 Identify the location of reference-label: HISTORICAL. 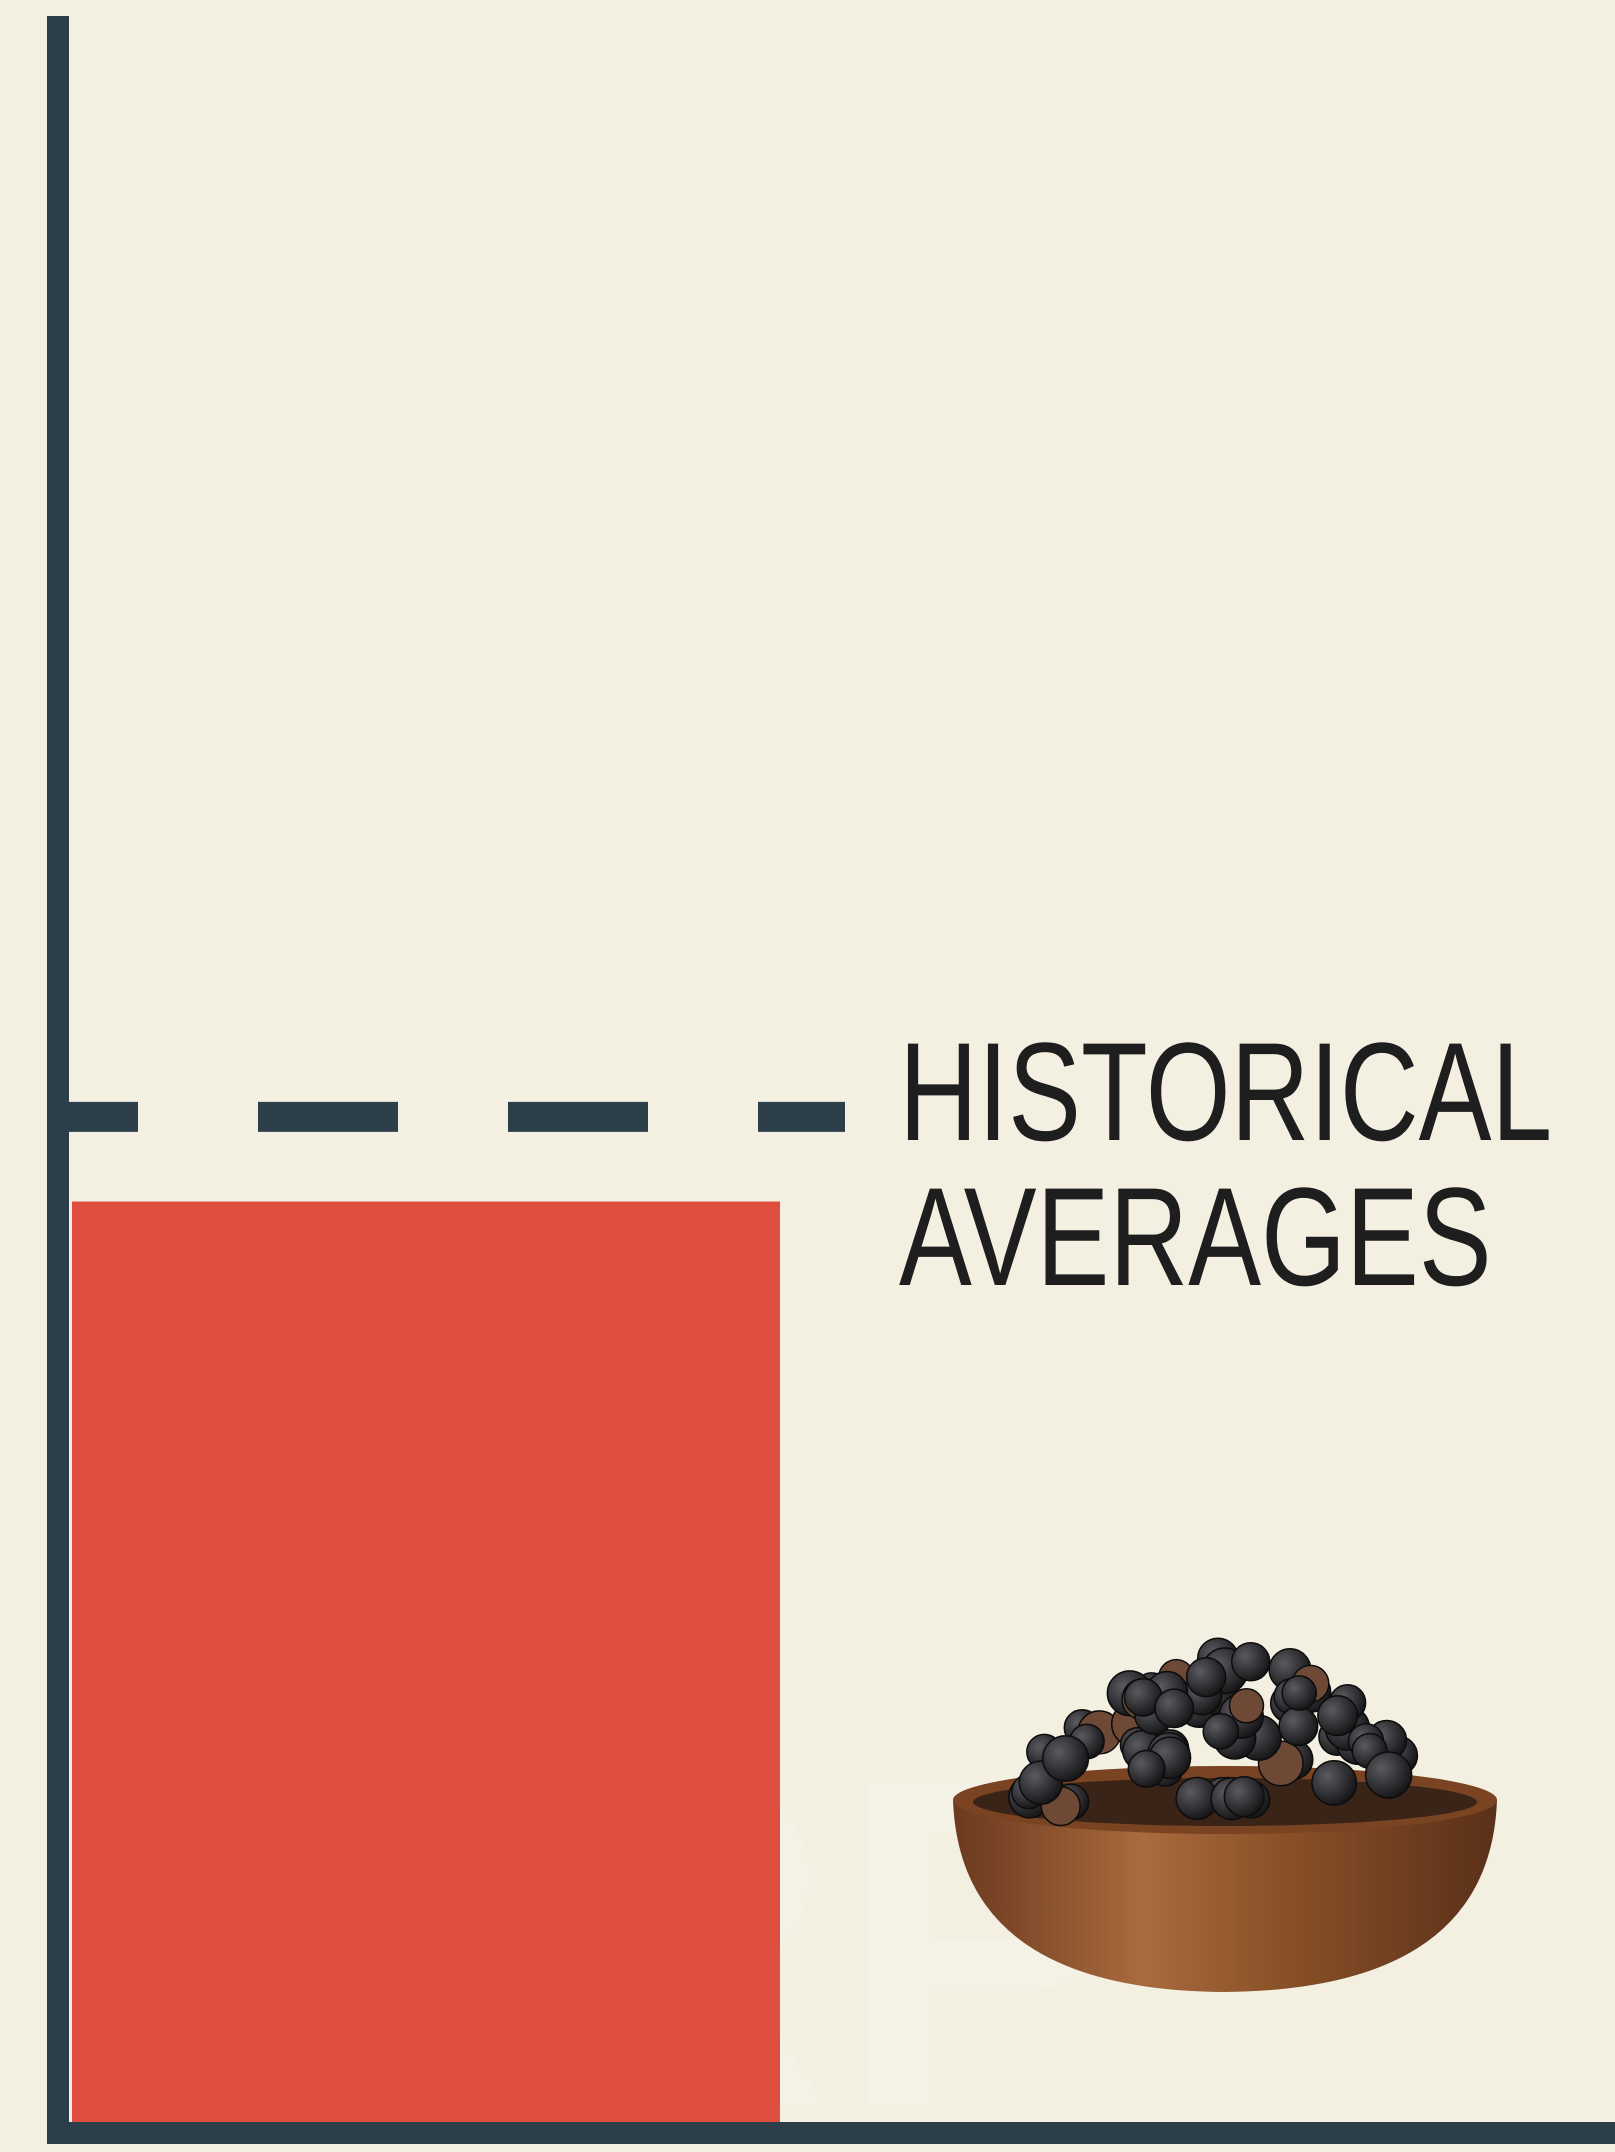
(1225, 1091).